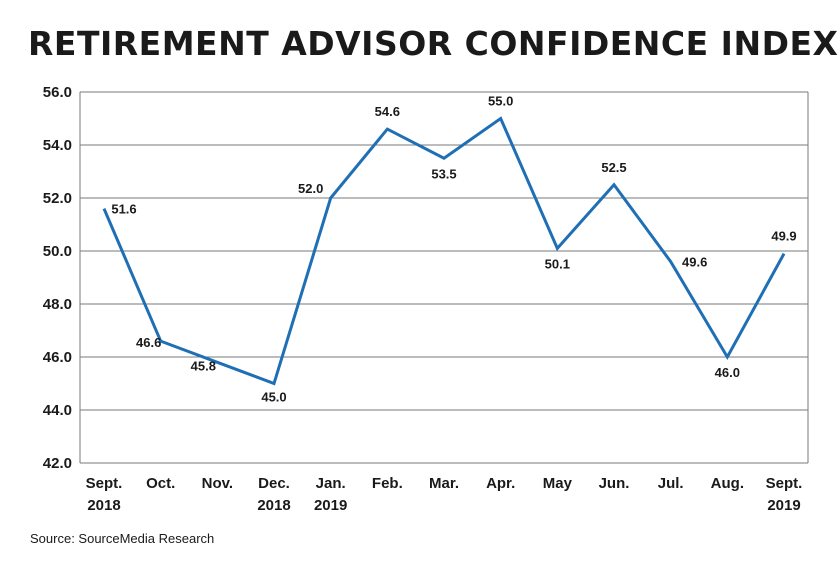 This screenshot has height=570, width=840. I want to click on x-tick-label: Apr., so click(500, 483).